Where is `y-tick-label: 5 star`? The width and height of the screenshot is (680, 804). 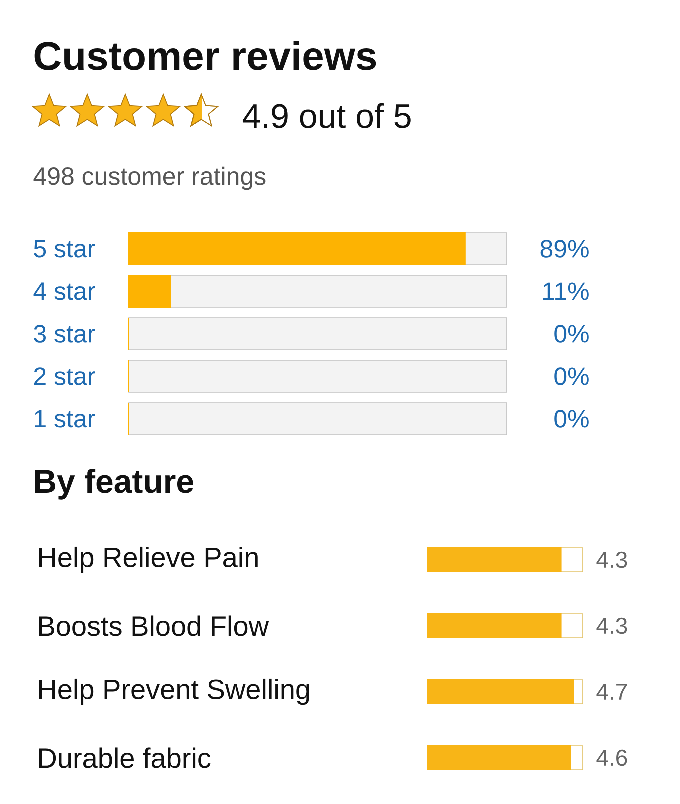
y-tick-label: 5 star is located at coordinates (65, 249).